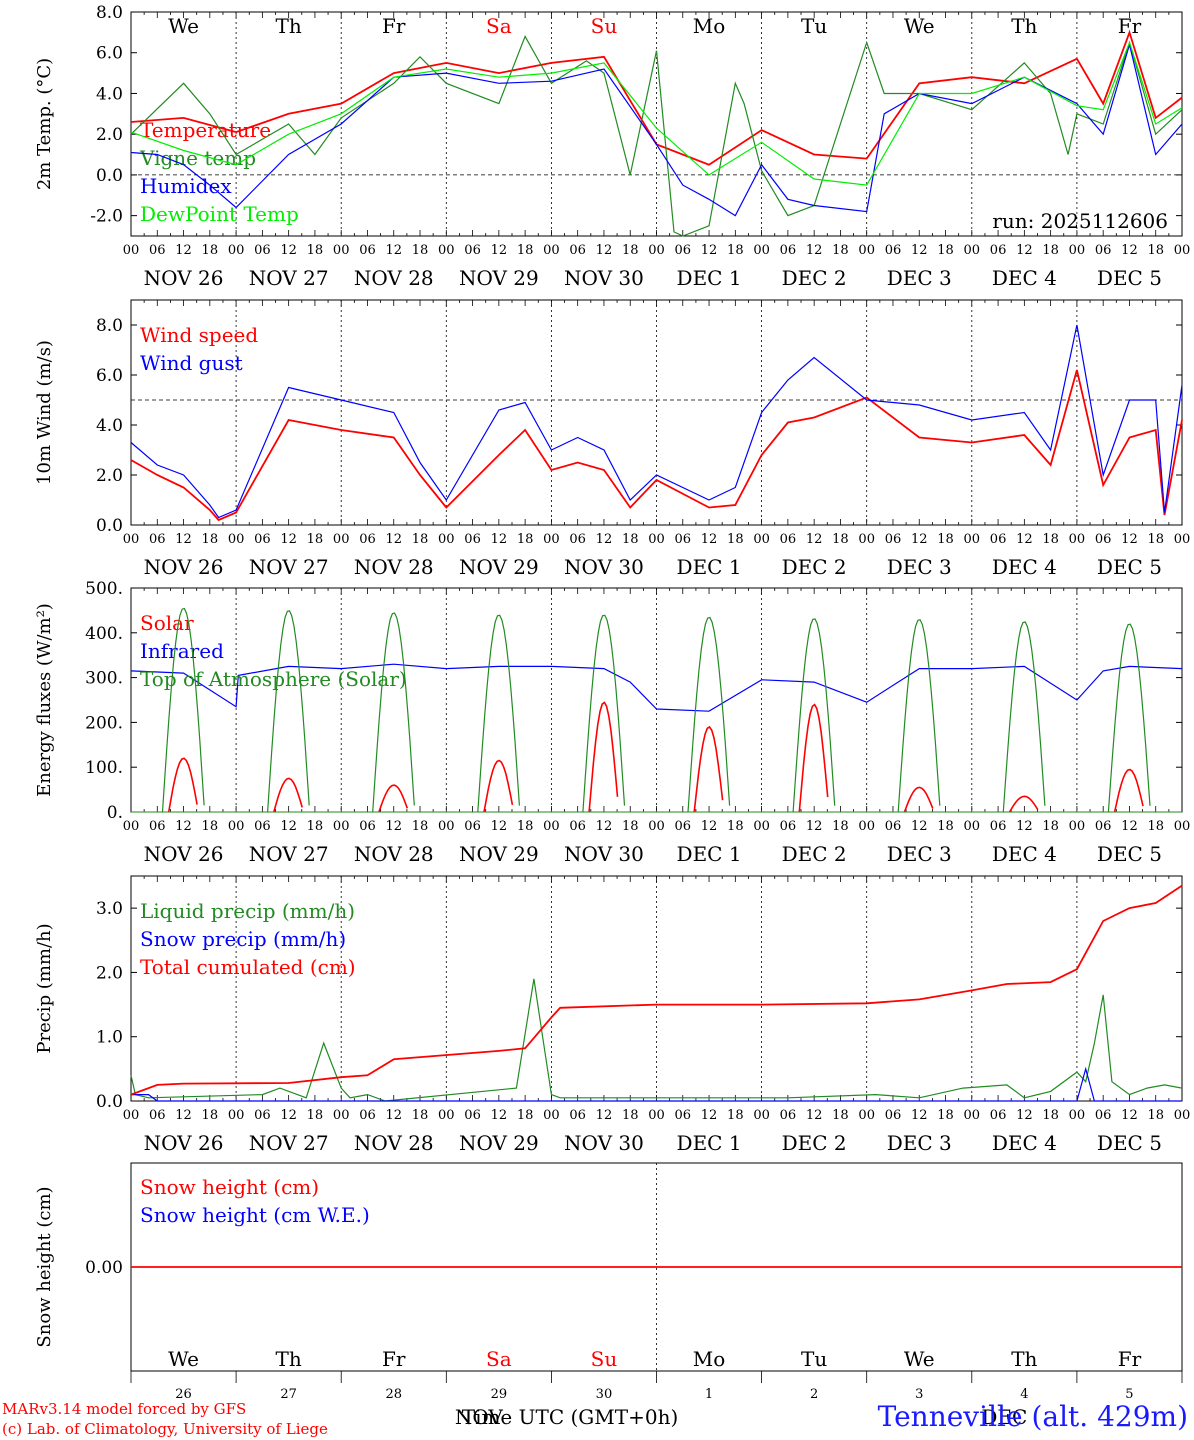 This screenshot has height=1440, width=1194. What do you see at coordinates (288, 711) in the screenshot?
I see `series-line-top-of-atmosphere-solar--day-2` at bounding box center [288, 711].